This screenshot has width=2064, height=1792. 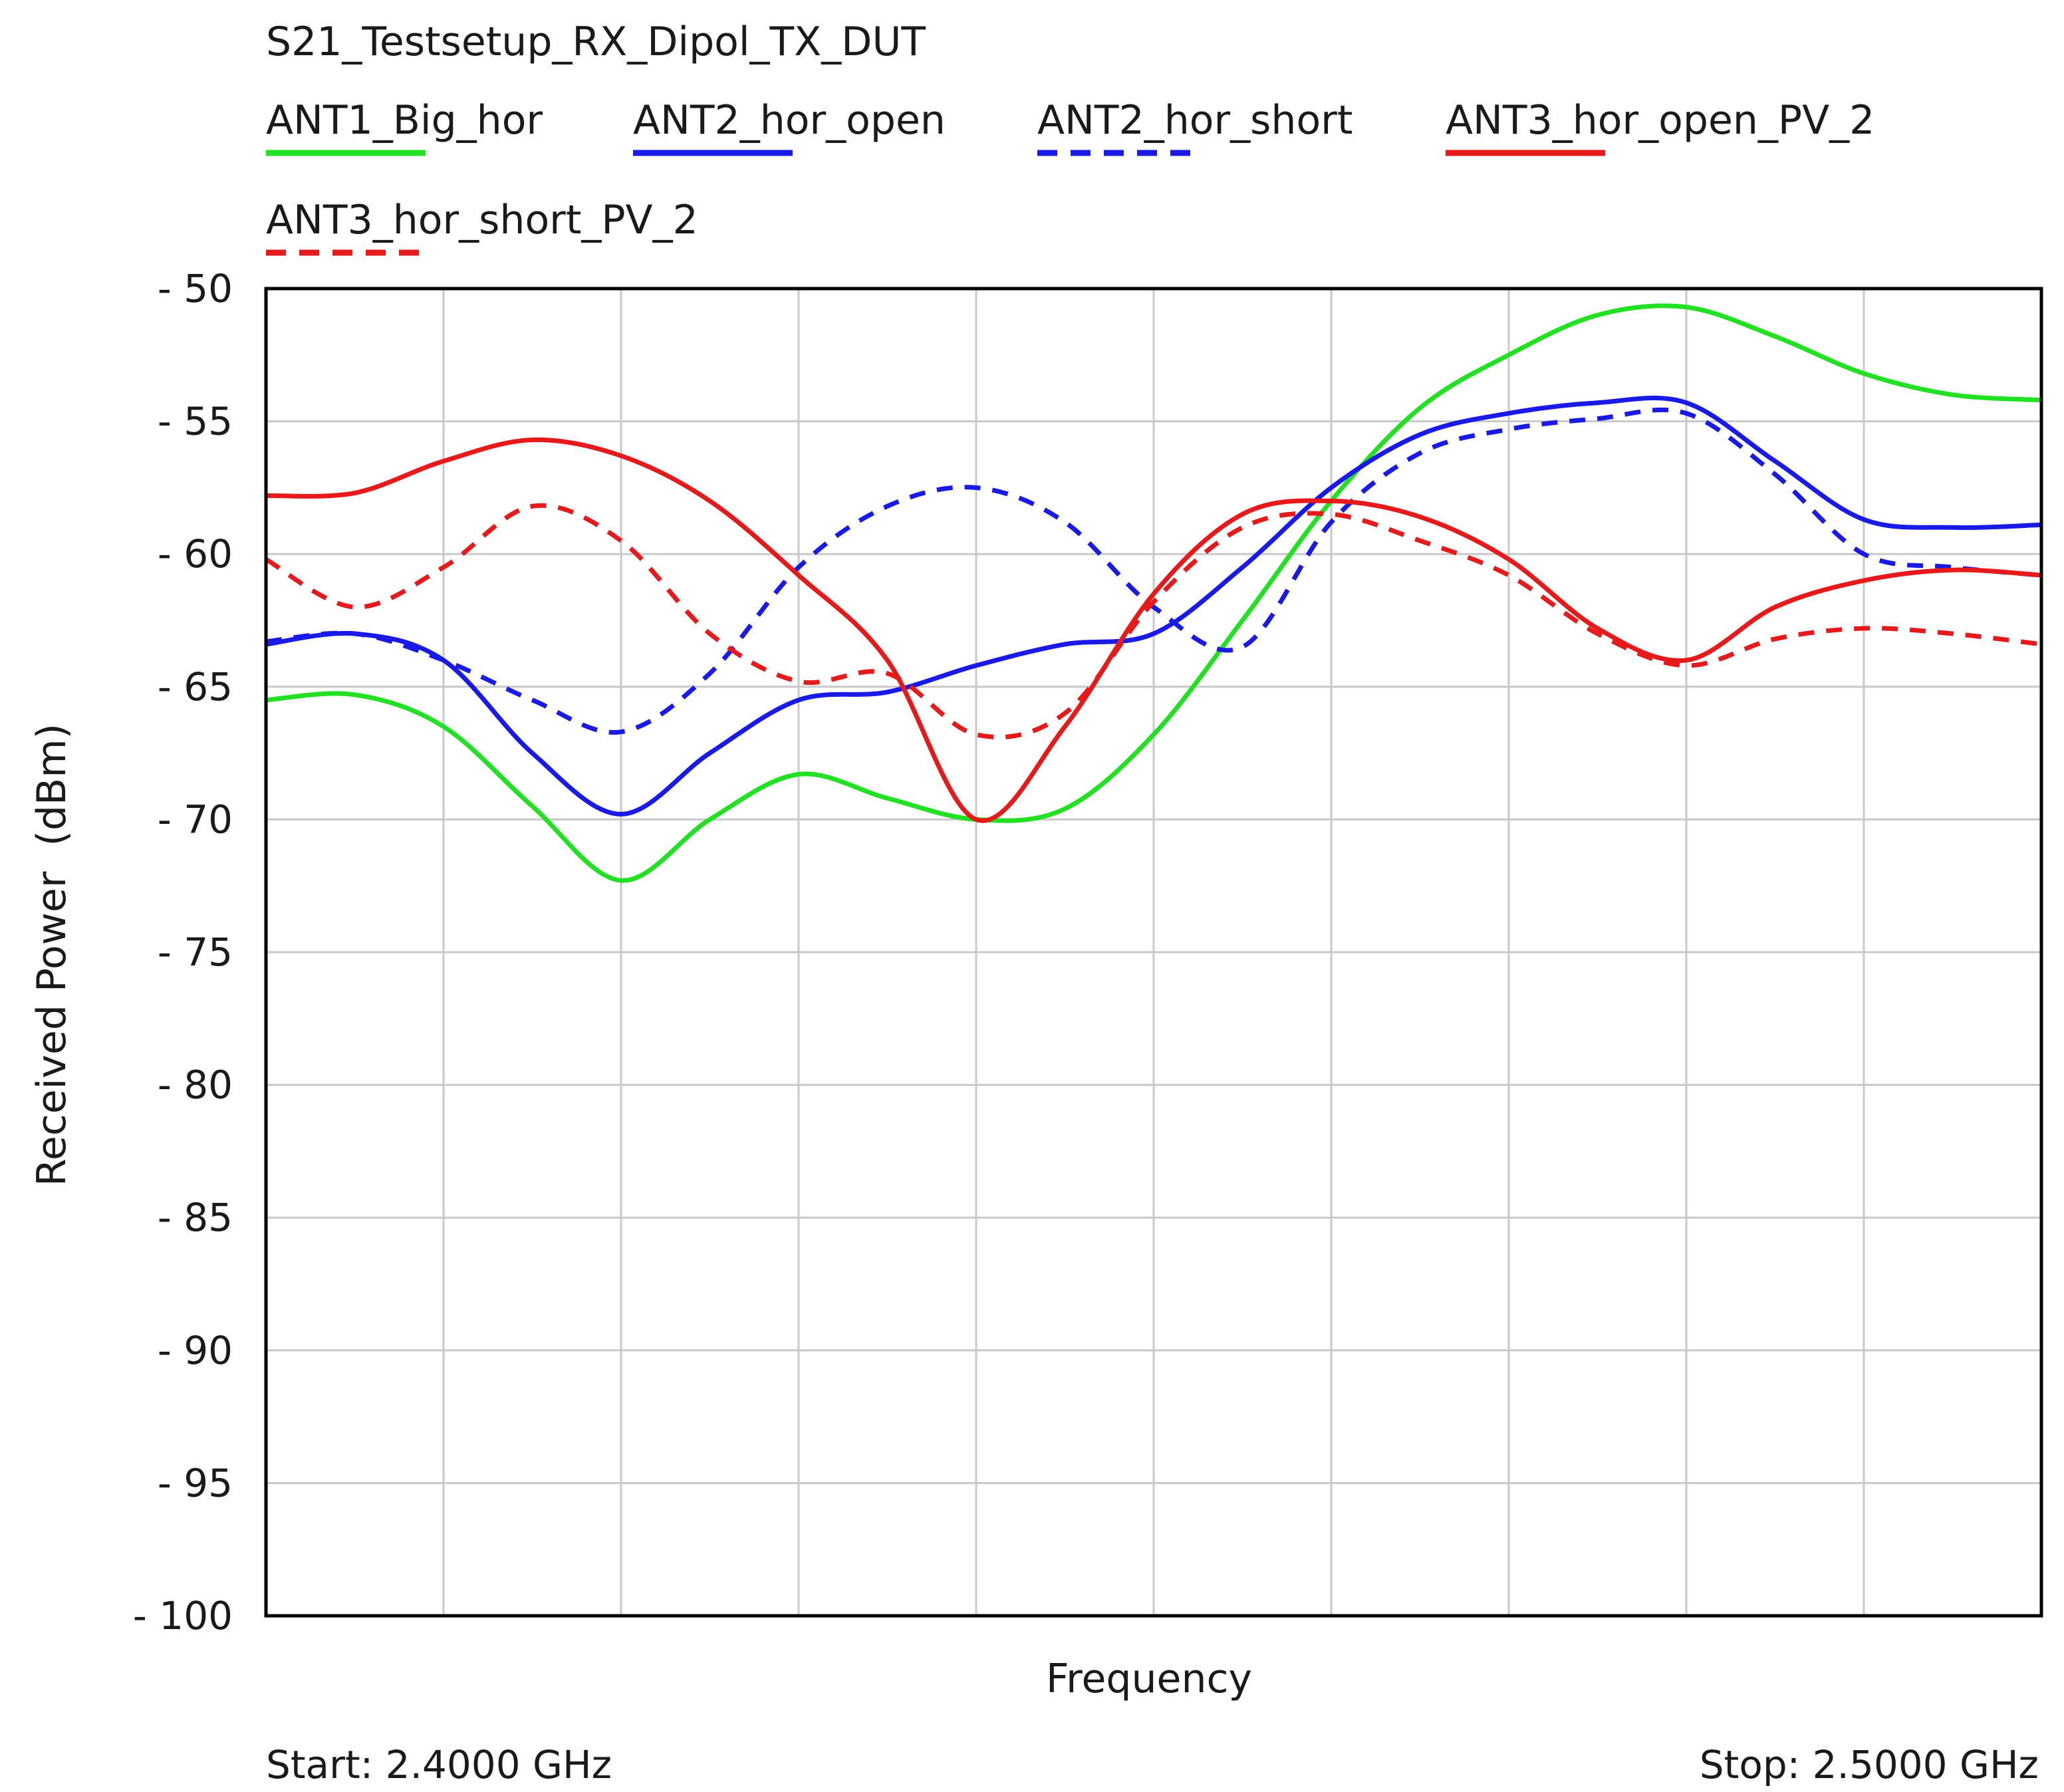 I want to click on legend-swatch-dashed-blue, so click(x=1117, y=153).